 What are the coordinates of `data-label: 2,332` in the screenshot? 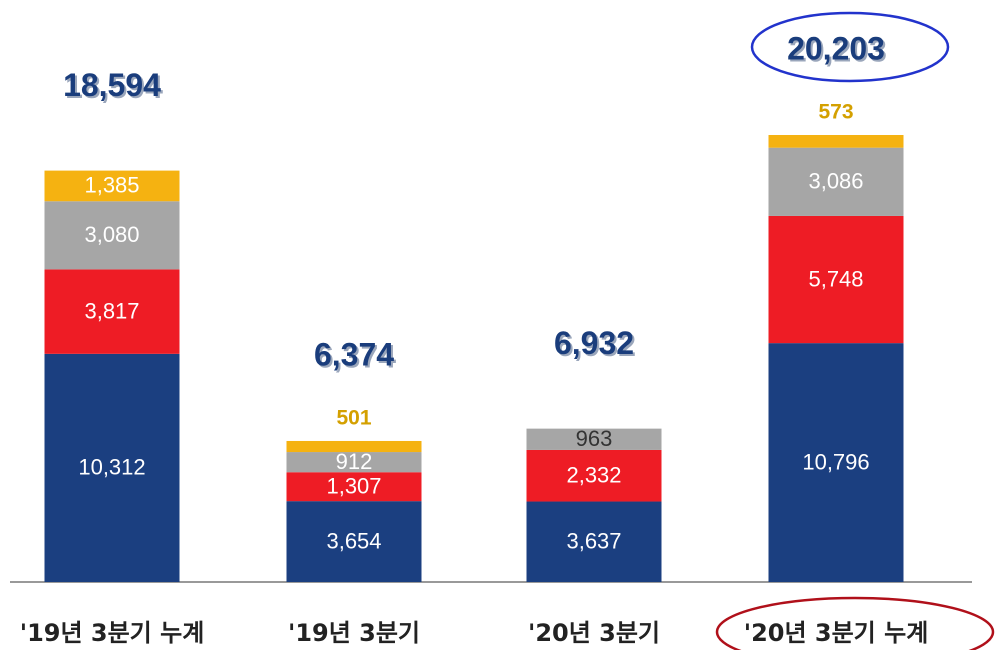 It's located at (593, 475).